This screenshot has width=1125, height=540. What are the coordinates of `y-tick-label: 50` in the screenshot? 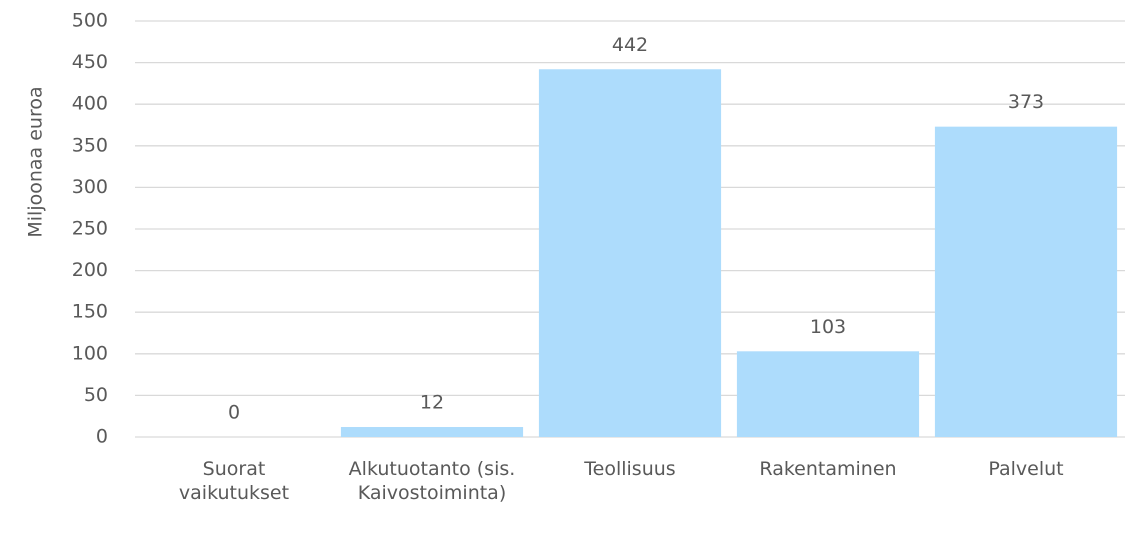 It's located at (96, 395).